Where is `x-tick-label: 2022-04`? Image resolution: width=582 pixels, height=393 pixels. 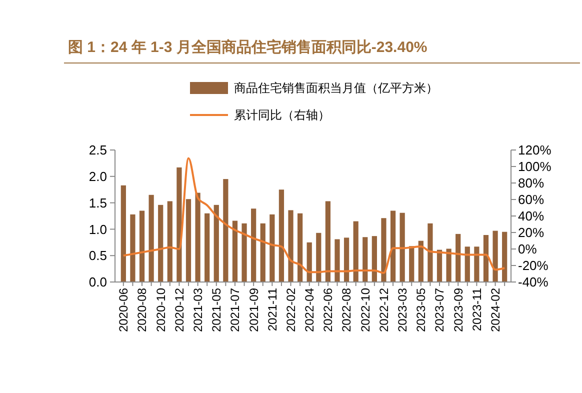
x-tick-label: 2022-04 is located at coordinates (309, 310).